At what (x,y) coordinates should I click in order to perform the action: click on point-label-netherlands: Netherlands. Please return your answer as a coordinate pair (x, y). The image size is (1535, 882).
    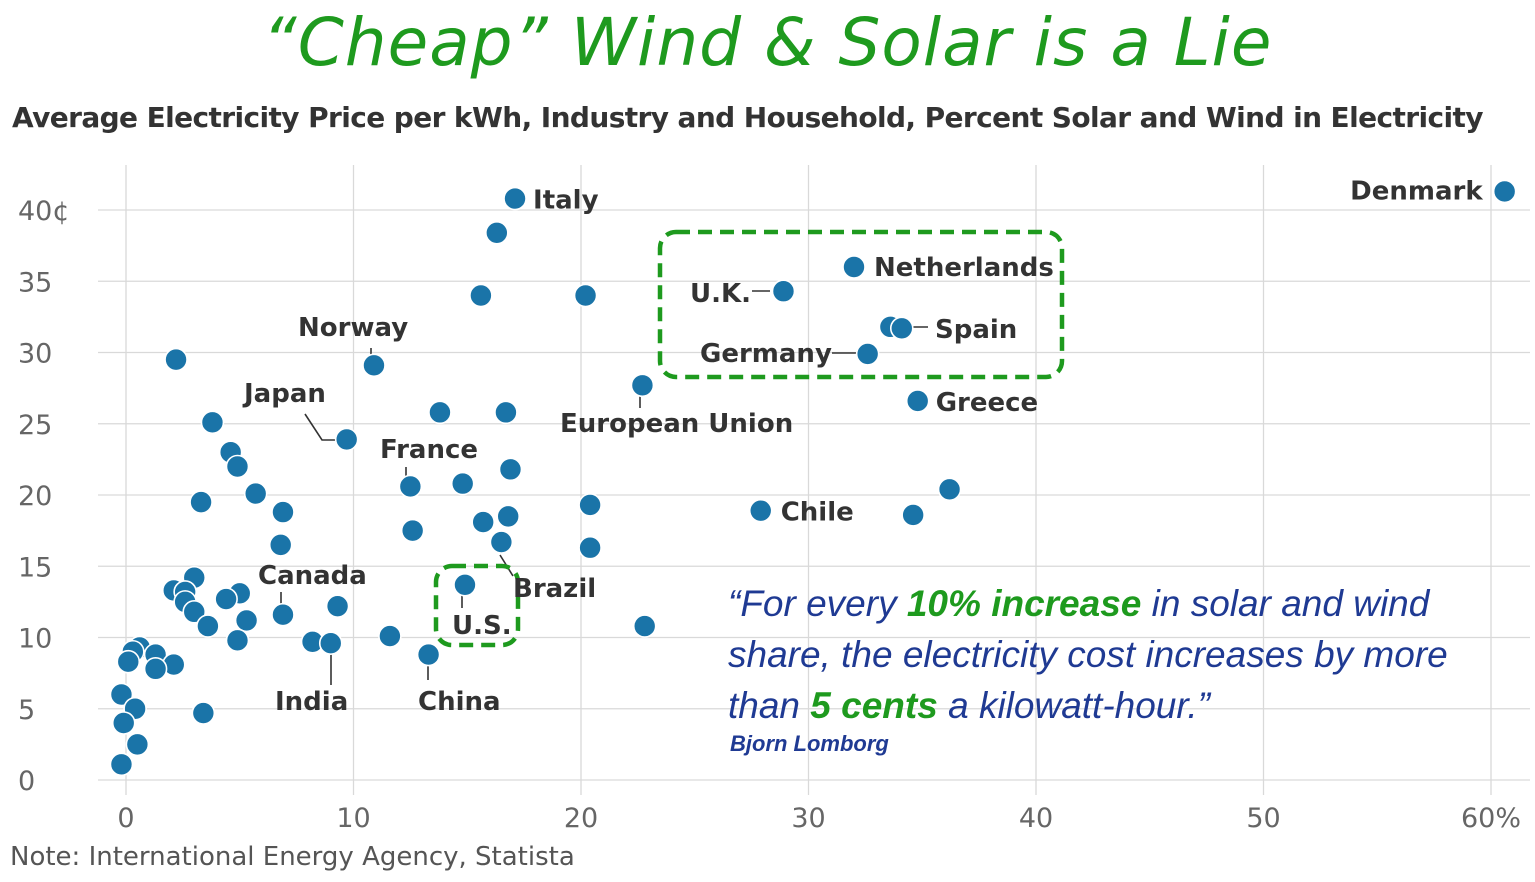
    Looking at the image, I should click on (964, 268).